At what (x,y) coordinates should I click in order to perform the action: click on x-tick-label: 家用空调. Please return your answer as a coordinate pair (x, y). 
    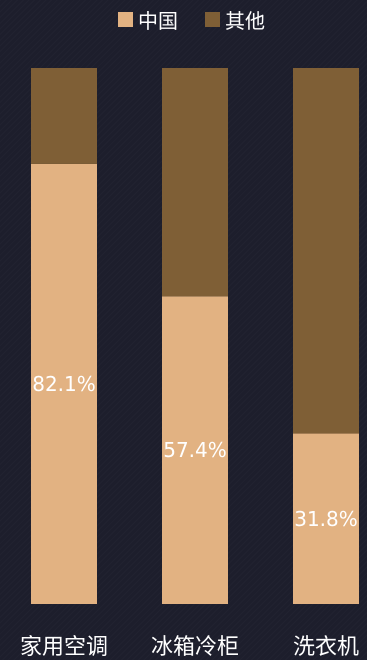
    Looking at the image, I should click on (64, 647).